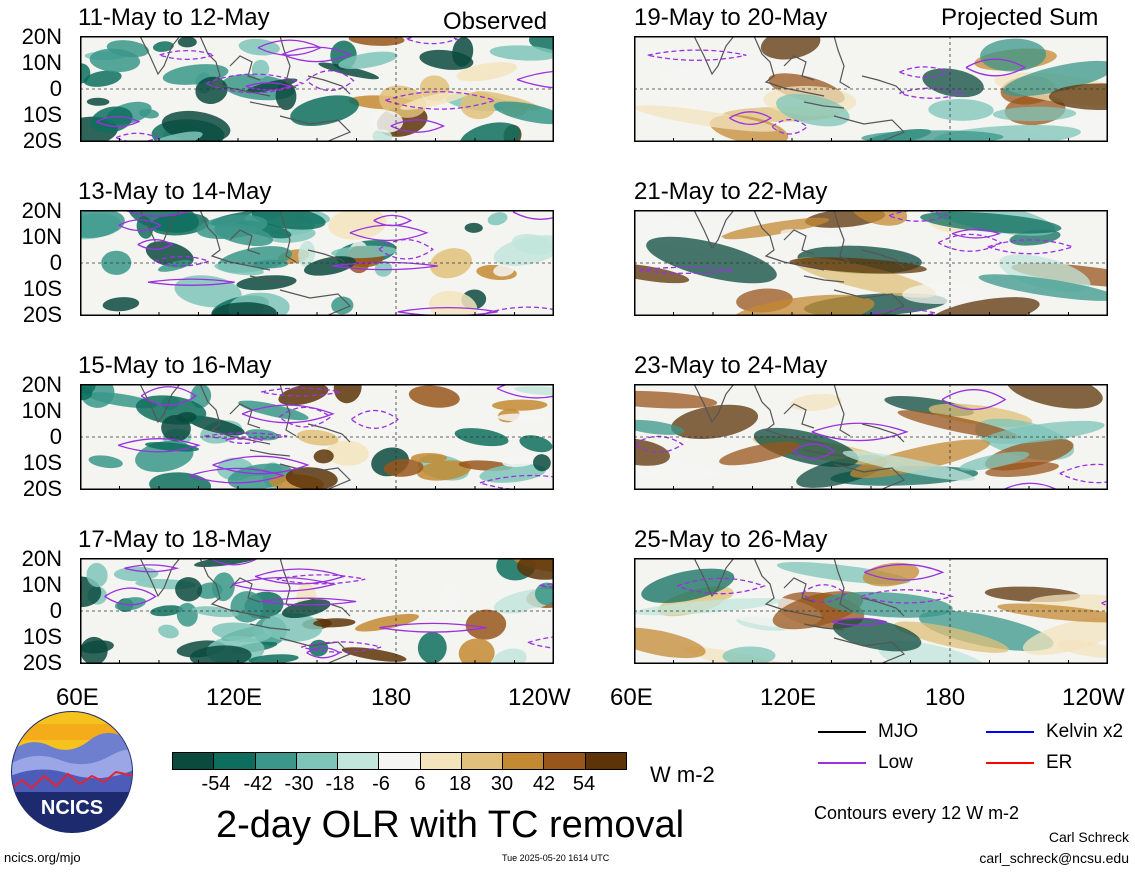 This screenshot has width=1135, height=872. Describe the element at coordinates (1010, 732) in the screenshot. I see `legend-swatch-kelvin` at that location.